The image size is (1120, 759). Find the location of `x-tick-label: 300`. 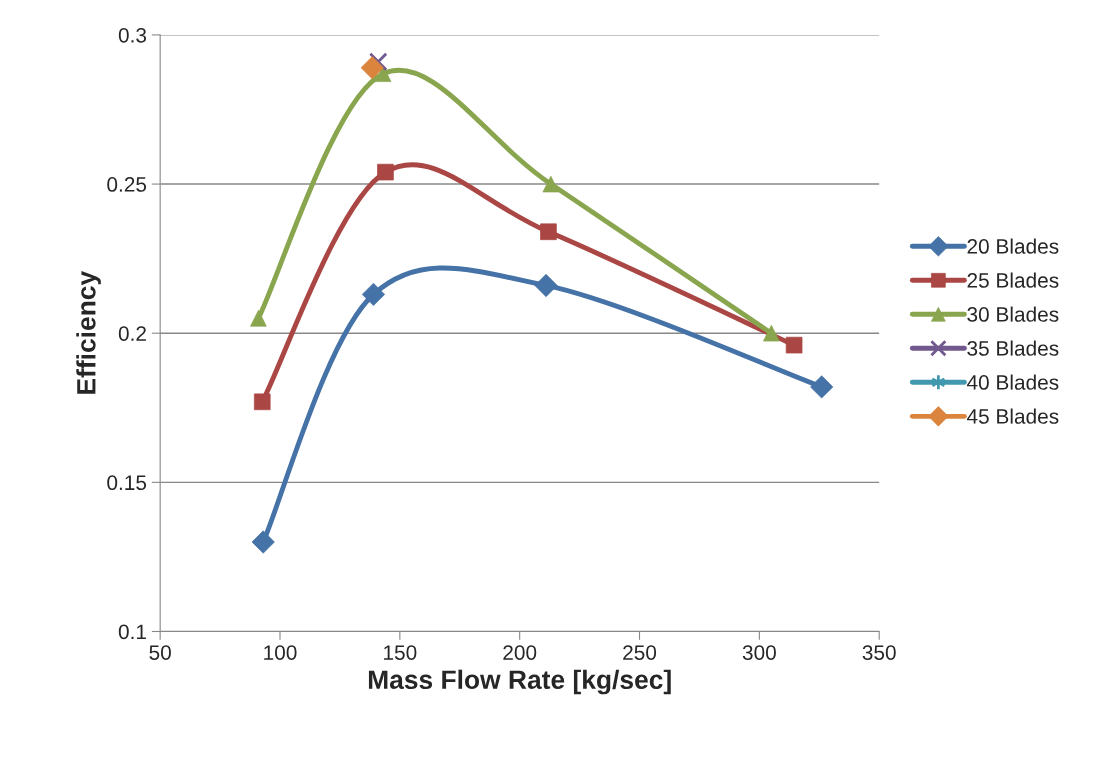

x-tick-label: 300 is located at coordinates (759, 652).